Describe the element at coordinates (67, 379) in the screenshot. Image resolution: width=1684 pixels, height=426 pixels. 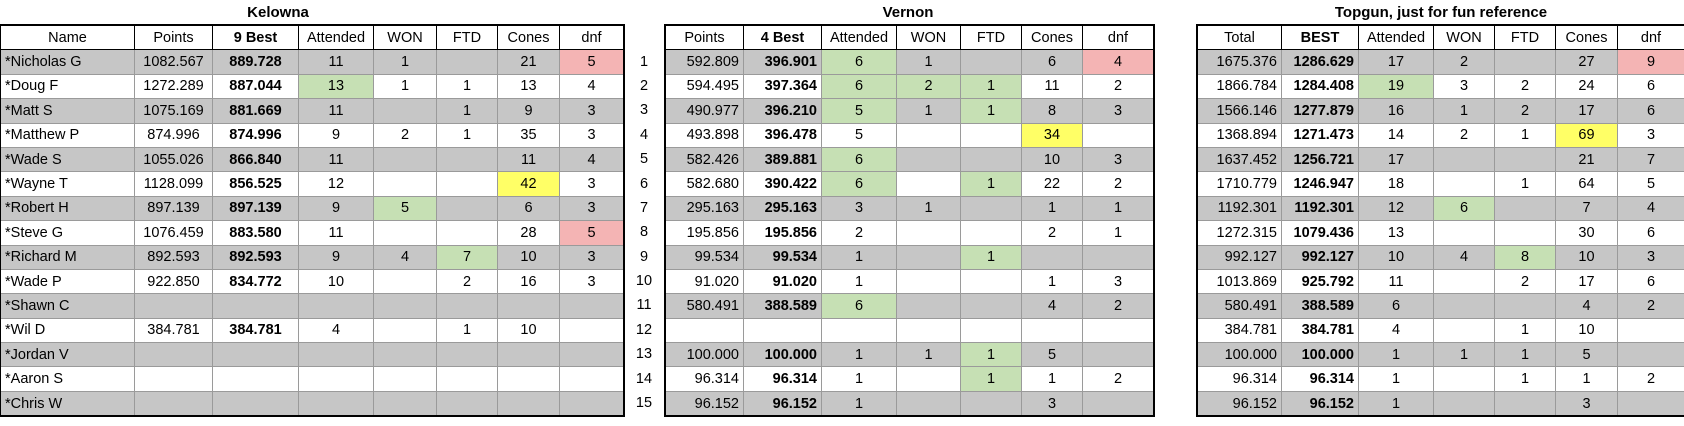
I see `table-cell: *Aaron S` at that location.